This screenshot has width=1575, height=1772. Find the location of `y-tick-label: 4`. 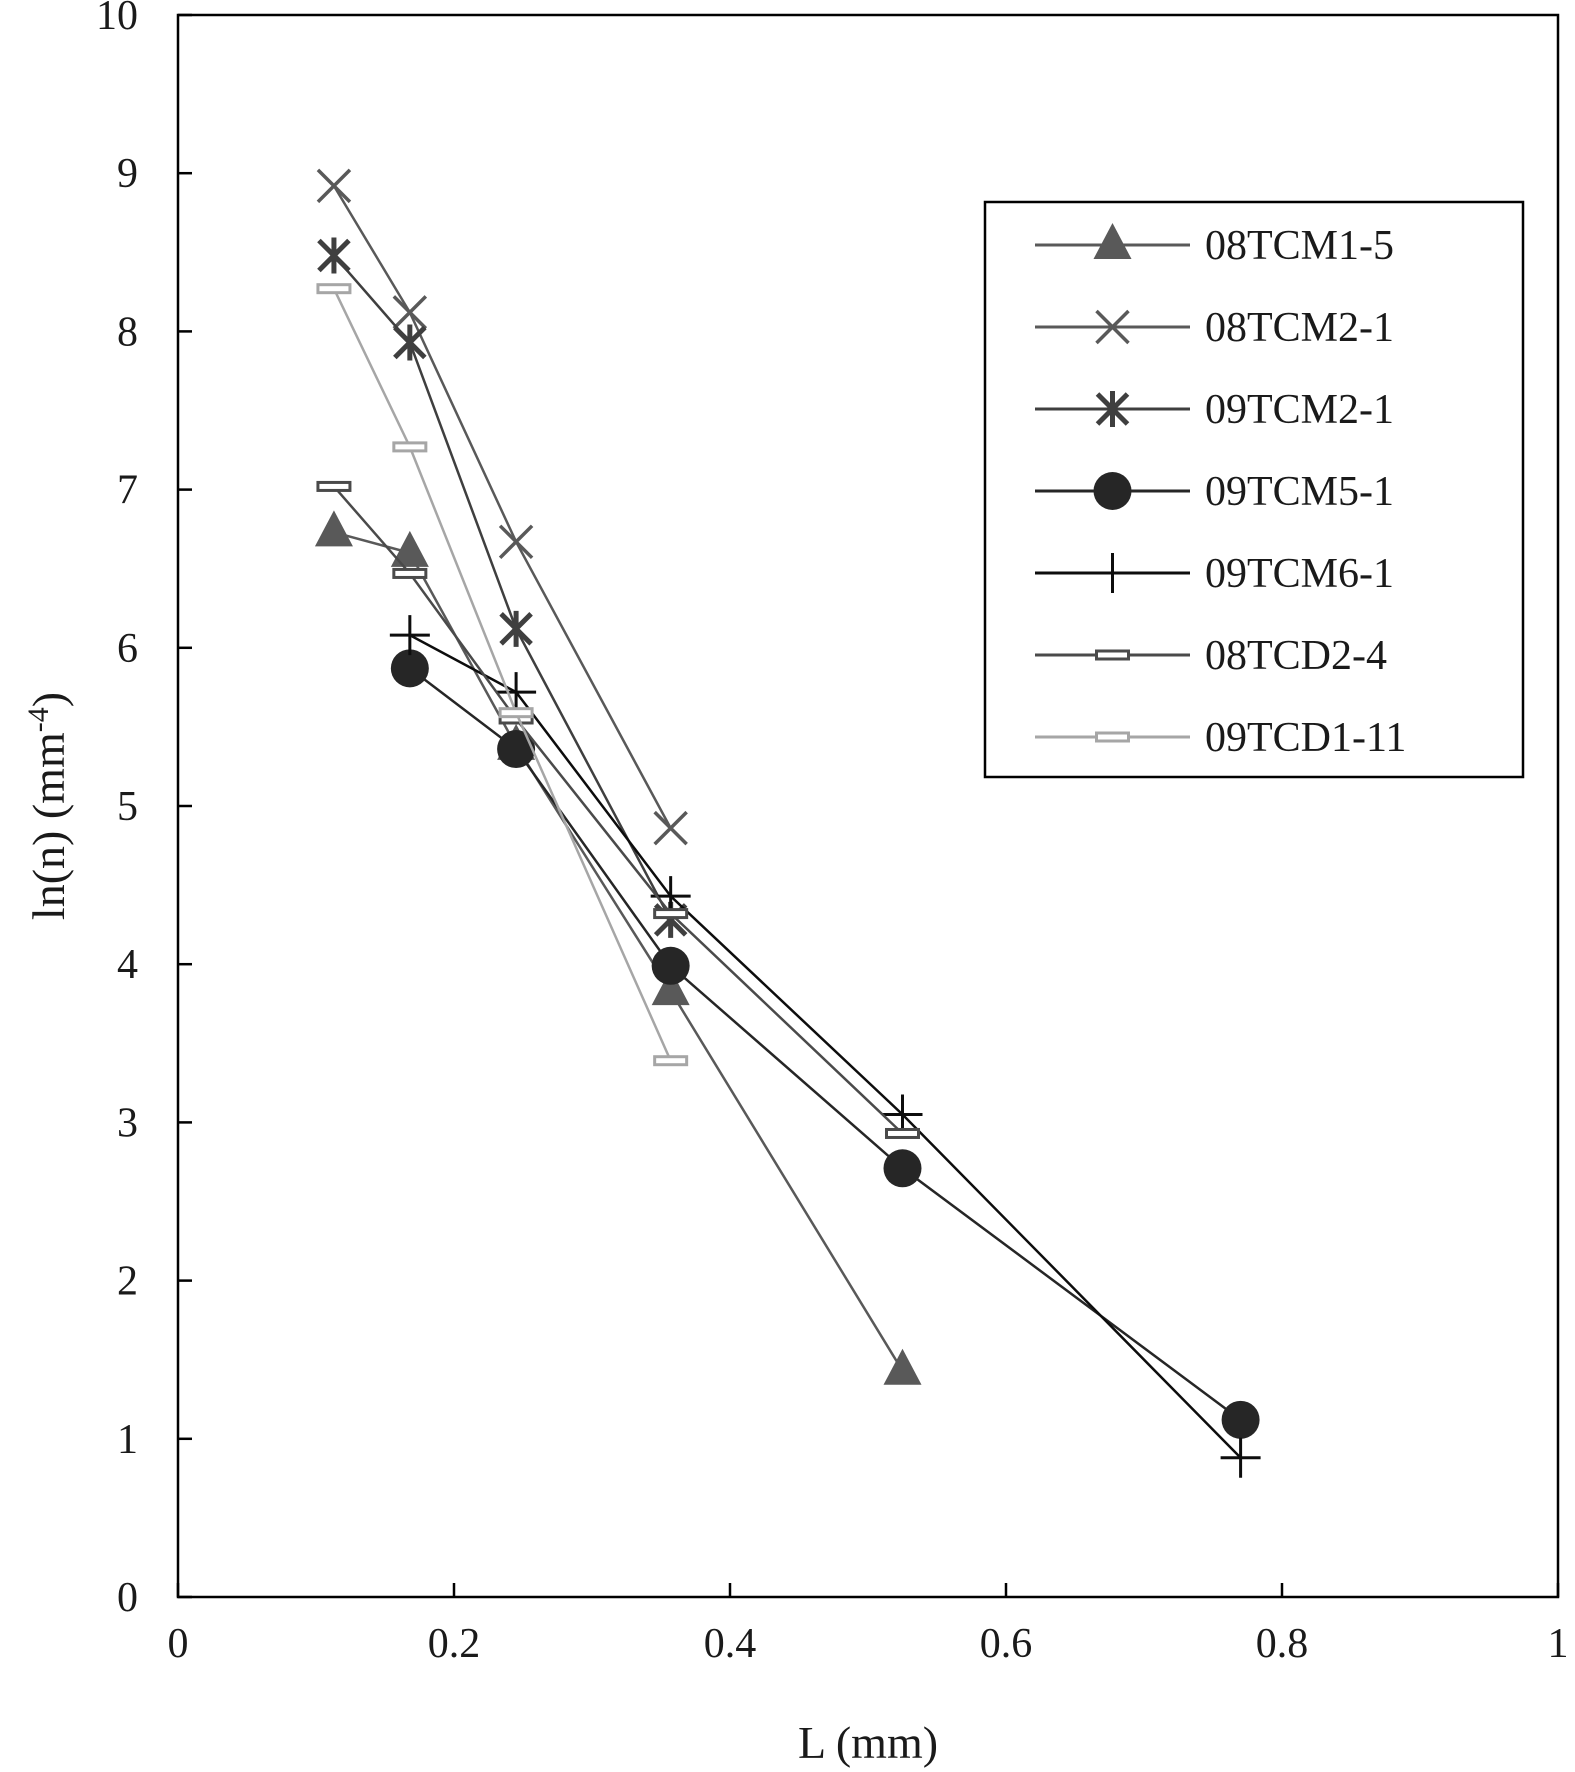

y-tick-label: 4 is located at coordinates (127, 965).